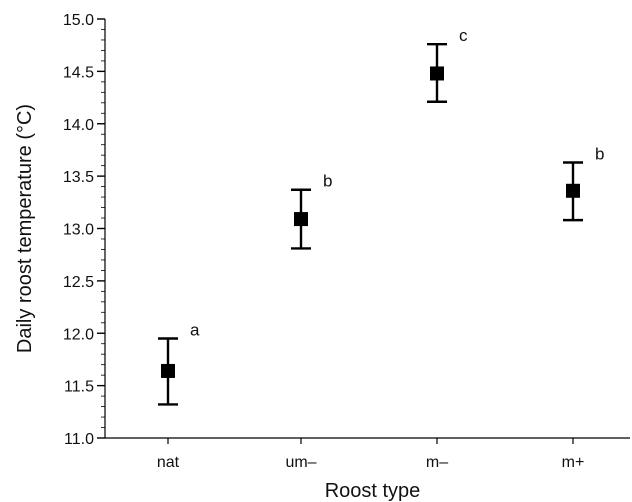 This screenshot has height=502, width=632. What do you see at coordinates (79, 387) in the screenshot?
I see `y-tick-label: 11.5` at bounding box center [79, 387].